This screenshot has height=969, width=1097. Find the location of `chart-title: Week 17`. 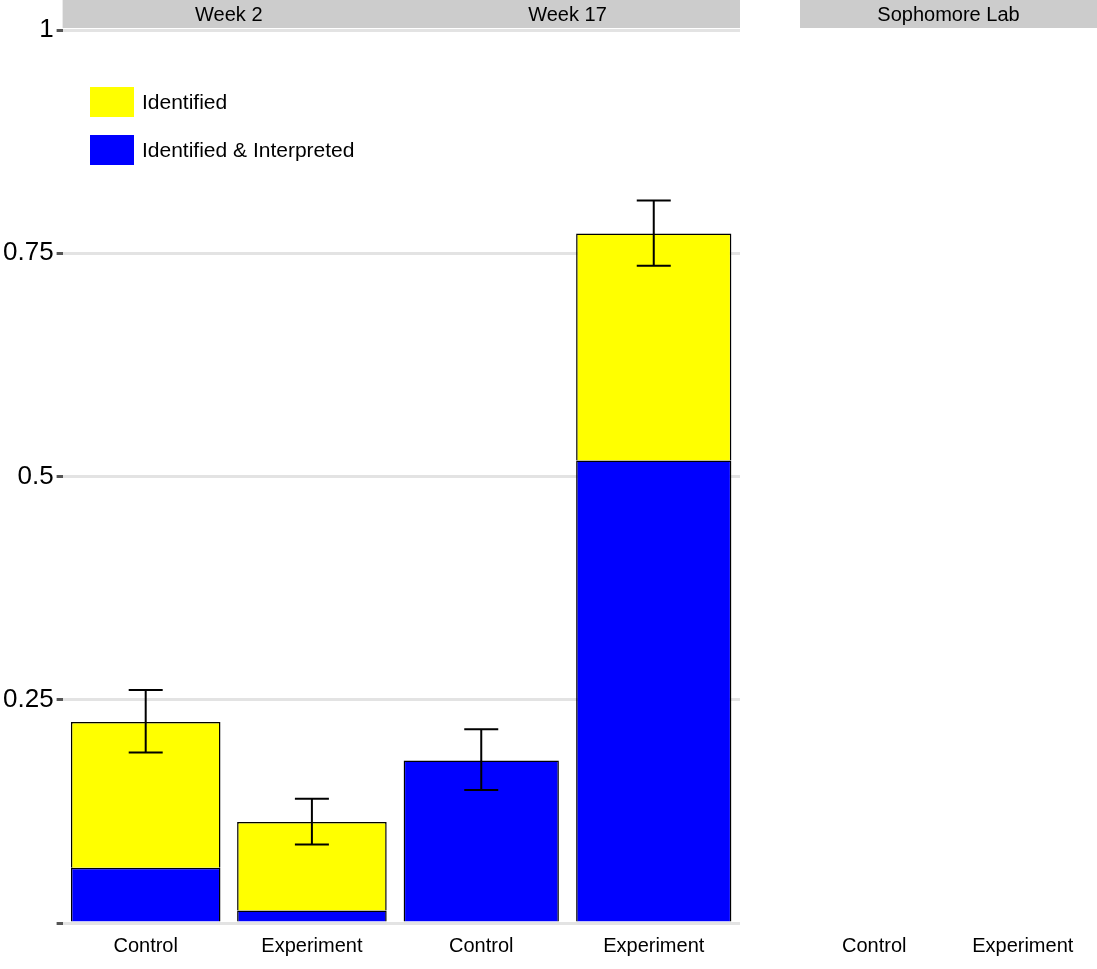

chart-title: Week 17 is located at coordinates (567, 13).